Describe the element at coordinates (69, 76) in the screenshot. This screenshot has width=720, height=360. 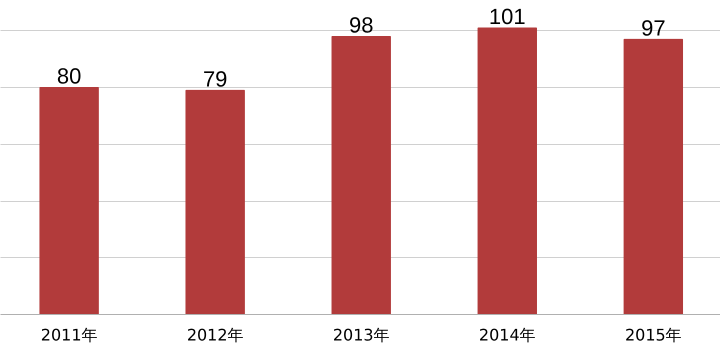
I see `data-label: 80` at that location.